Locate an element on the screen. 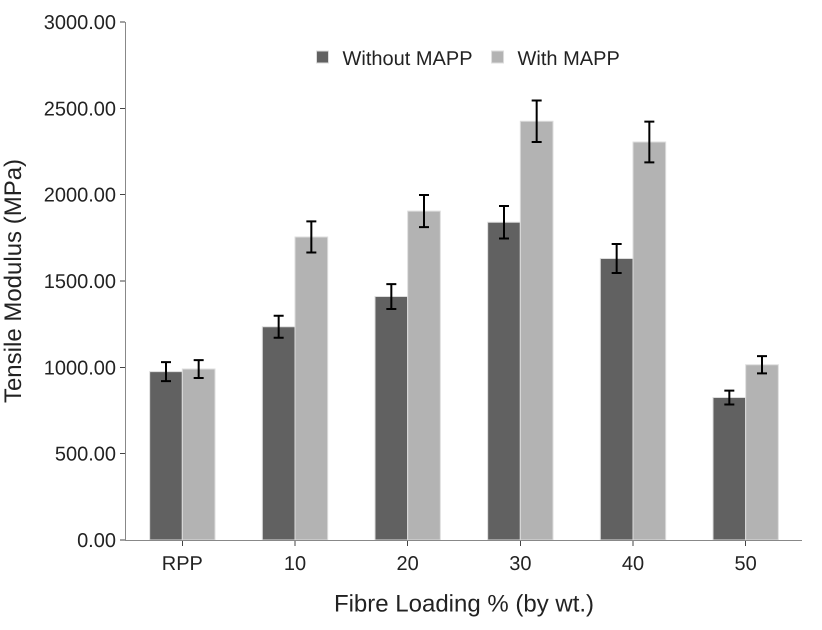 This screenshot has width=822, height=630. x-tick-label: 50 is located at coordinates (745, 564).